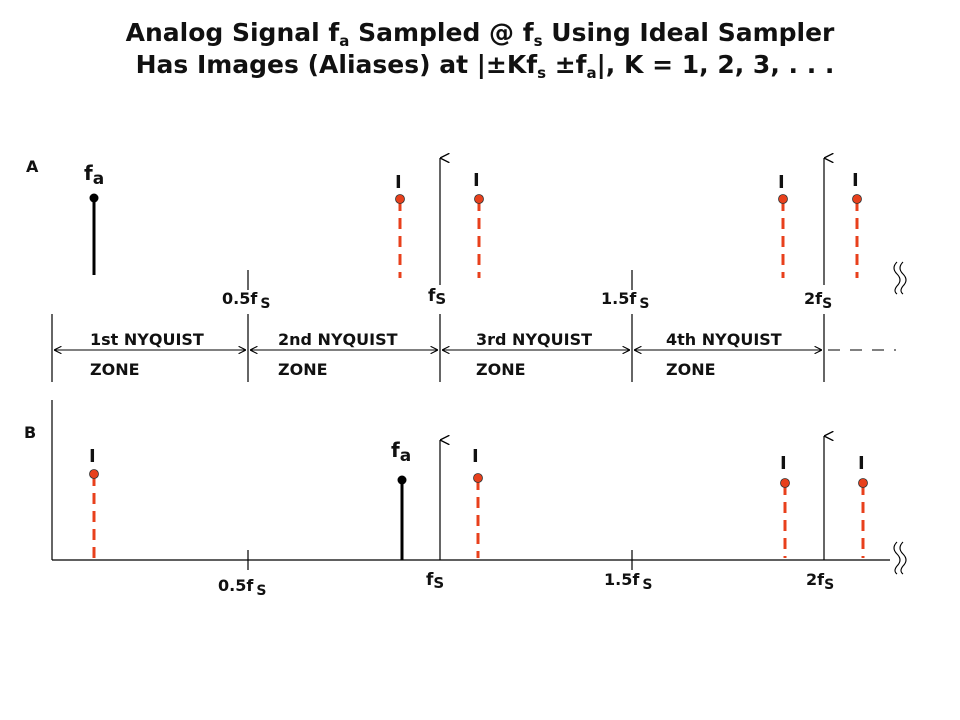  Describe the element at coordinates (783, 225) in the screenshot. I see `panel-a-image-3: I` at that location.